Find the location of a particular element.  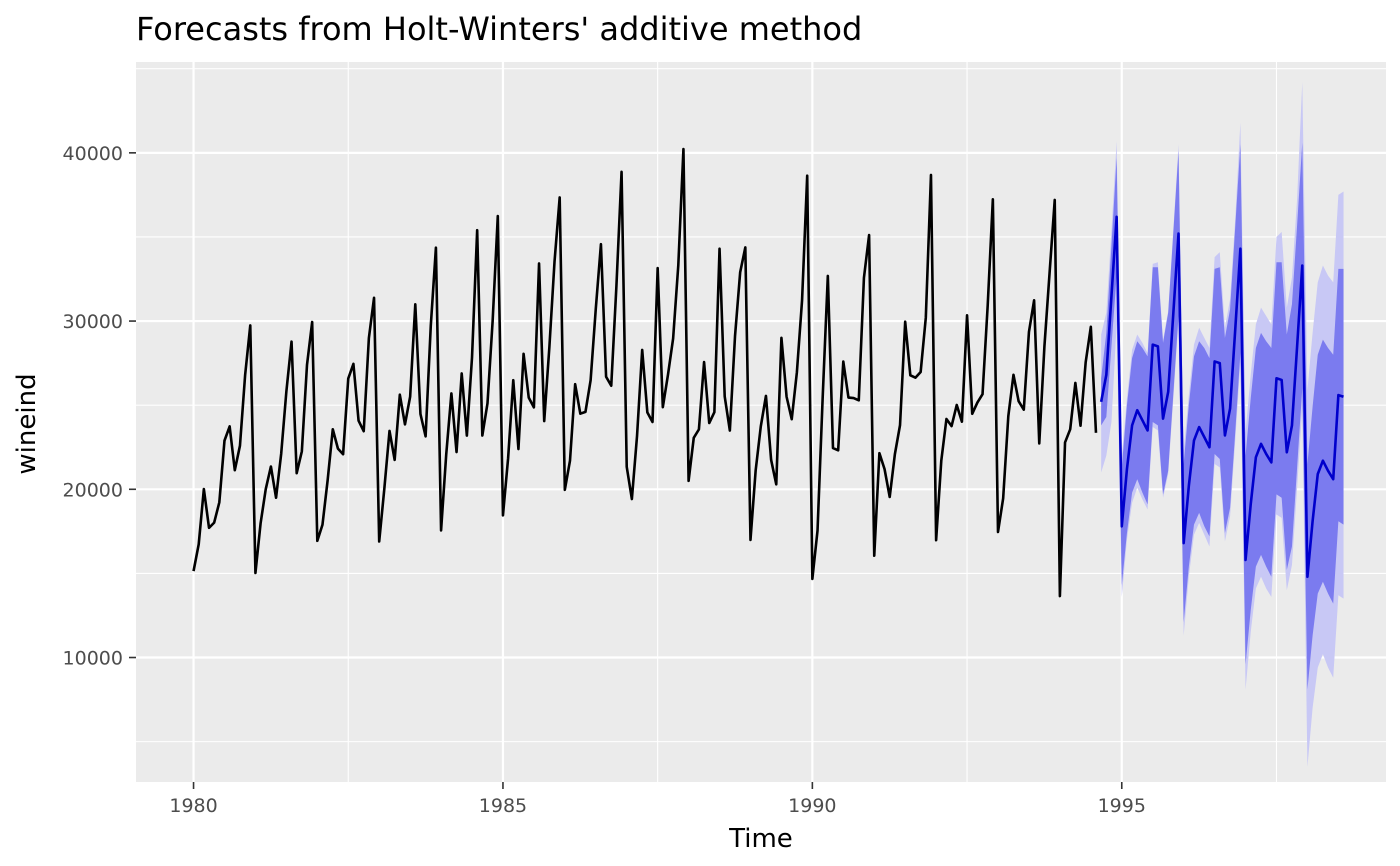

forecast-line is located at coordinates (1221, 397).